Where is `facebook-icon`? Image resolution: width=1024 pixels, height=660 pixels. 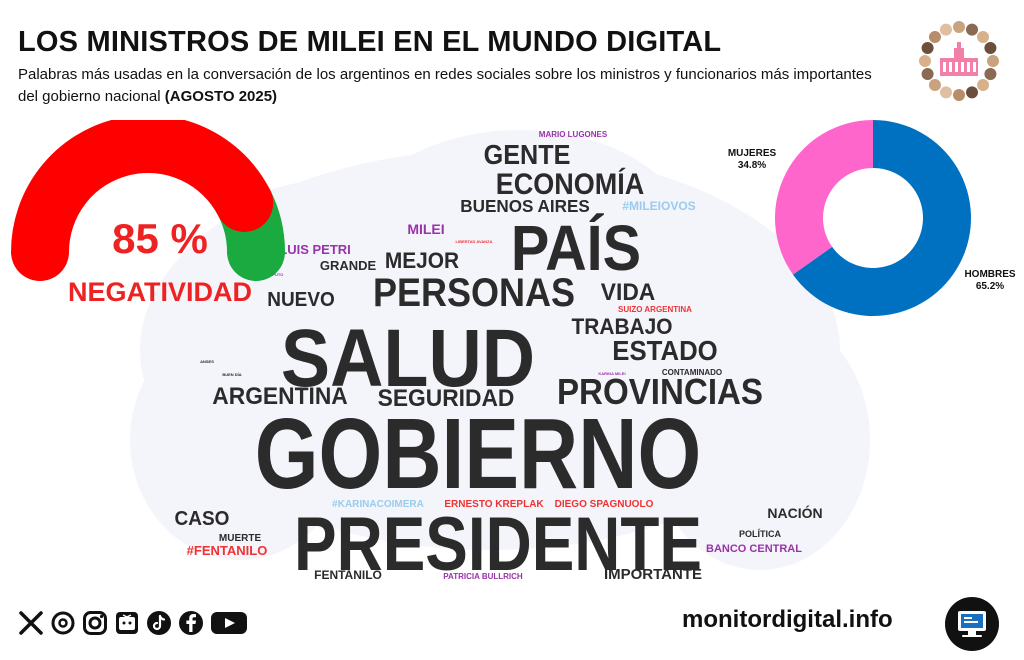
facebook-icon is located at coordinates (191, 623).